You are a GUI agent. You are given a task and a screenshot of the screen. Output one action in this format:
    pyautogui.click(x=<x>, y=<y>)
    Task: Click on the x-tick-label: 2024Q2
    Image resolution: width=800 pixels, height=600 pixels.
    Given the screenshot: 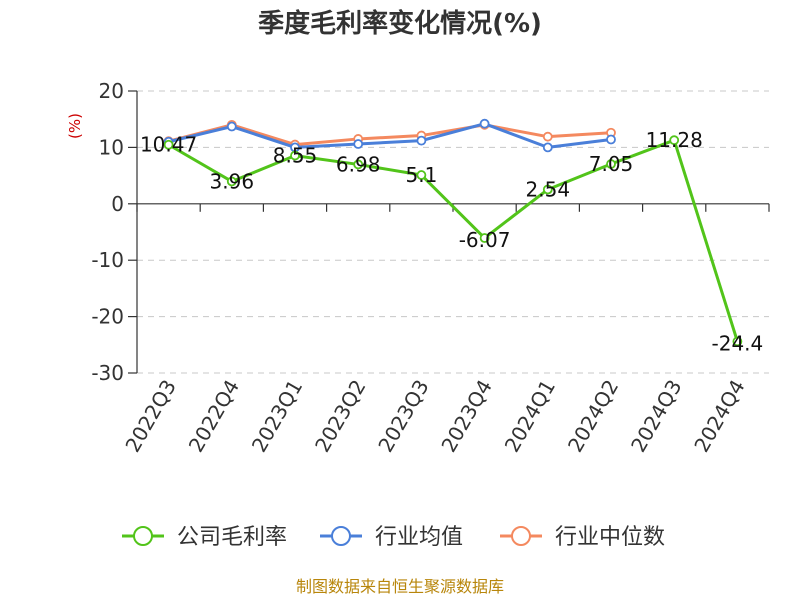 What is the action you would take?
    pyautogui.click(x=593, y=416)
    